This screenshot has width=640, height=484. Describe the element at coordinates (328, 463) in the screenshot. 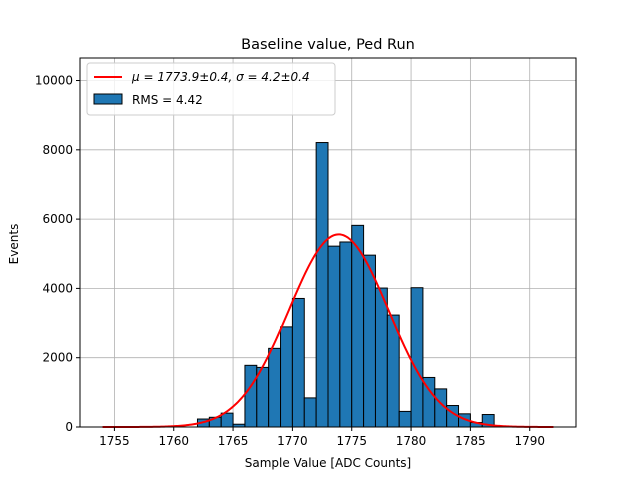

I see `x-axis-label: Sample Value [ADC Counts]` at that location.